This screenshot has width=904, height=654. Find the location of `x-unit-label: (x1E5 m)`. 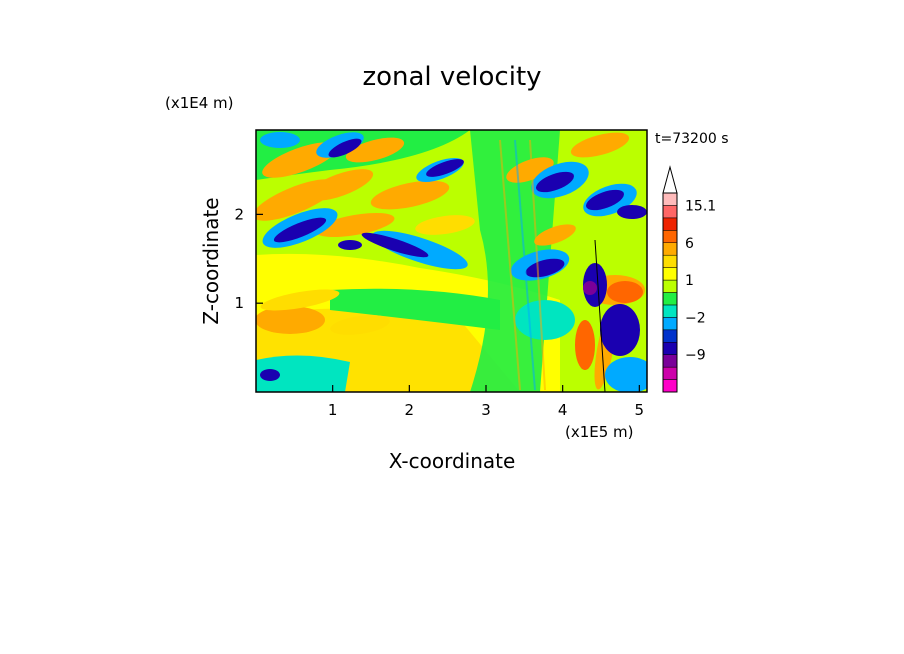

x-unit-label: (x1E5 m) is located at coordinates (599, 432).